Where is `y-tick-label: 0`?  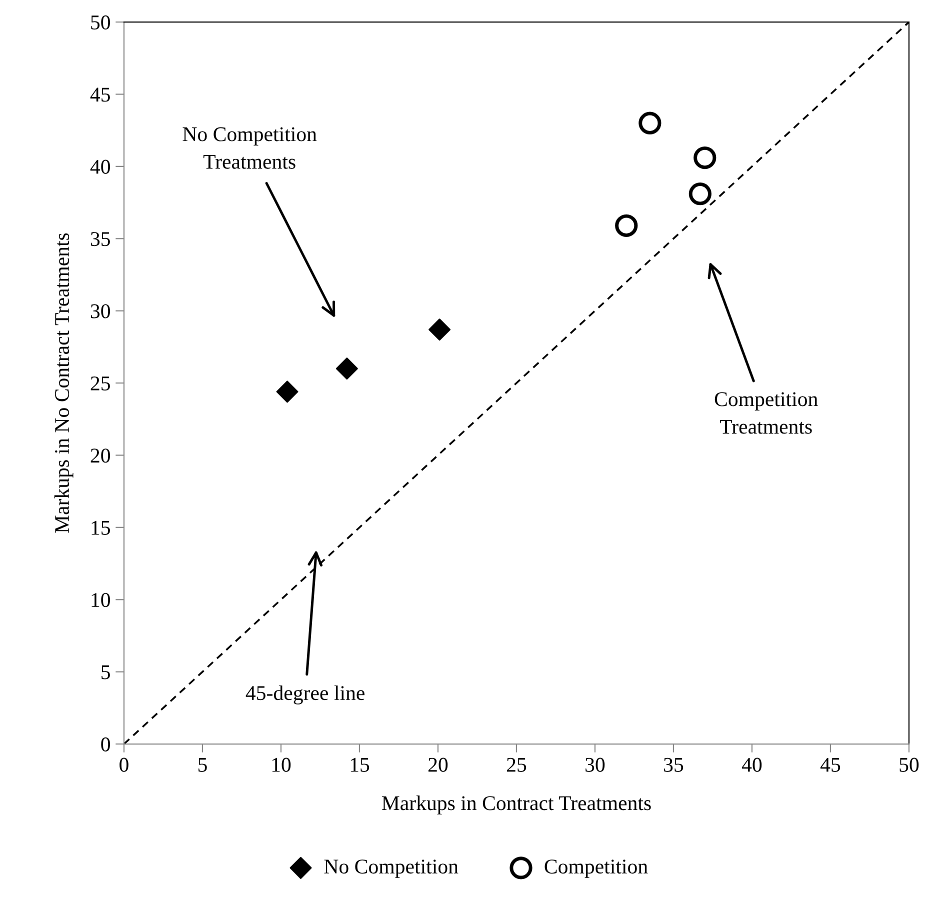
y-tick-label: 0 is located at coordinates (105, 744).